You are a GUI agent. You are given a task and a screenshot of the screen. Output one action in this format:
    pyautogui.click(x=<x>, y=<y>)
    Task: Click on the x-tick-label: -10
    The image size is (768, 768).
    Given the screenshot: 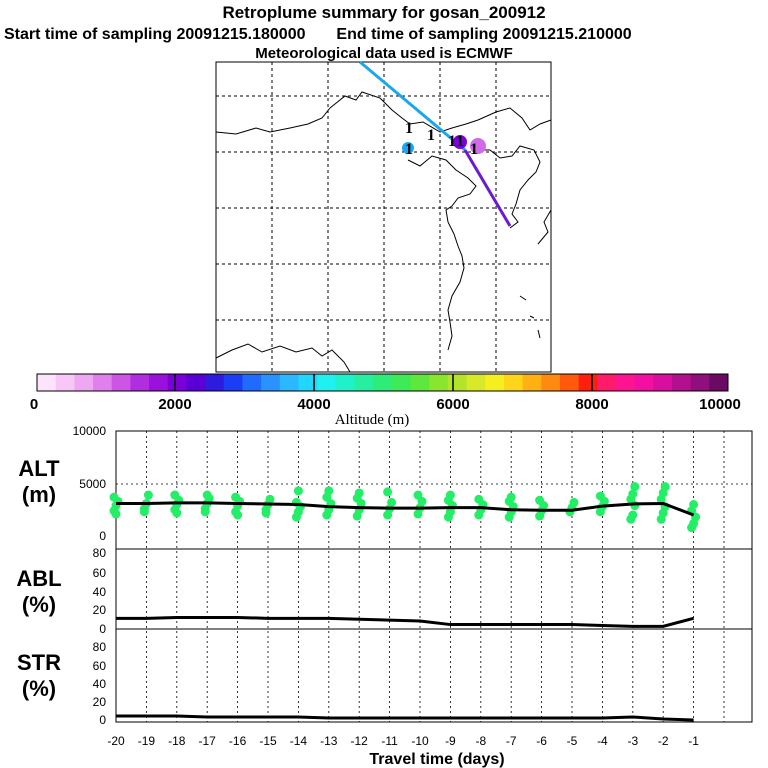 What is the action you would take?
    pyautogui.click(x=420, y=741)
    